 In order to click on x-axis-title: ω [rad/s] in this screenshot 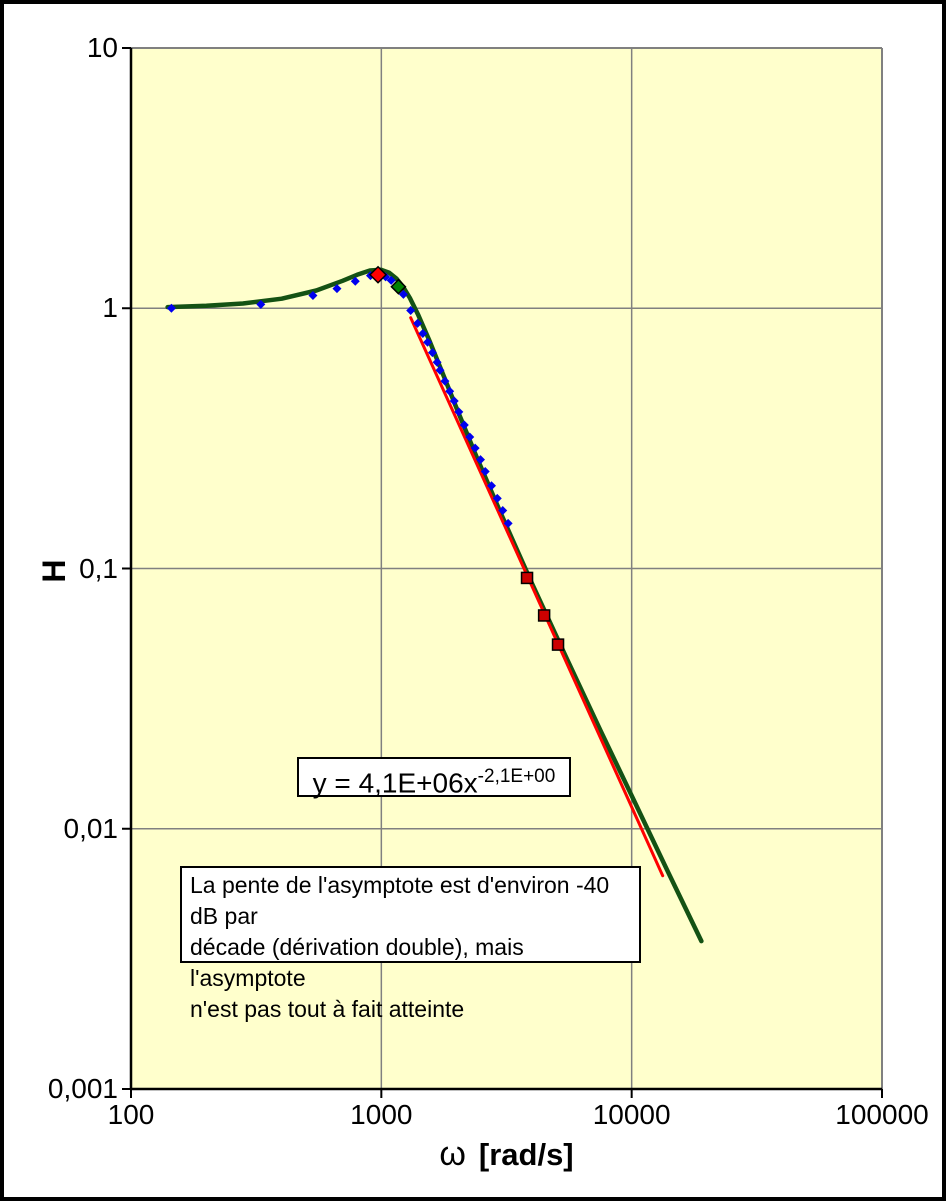, I will do `click(506, 1154)`.